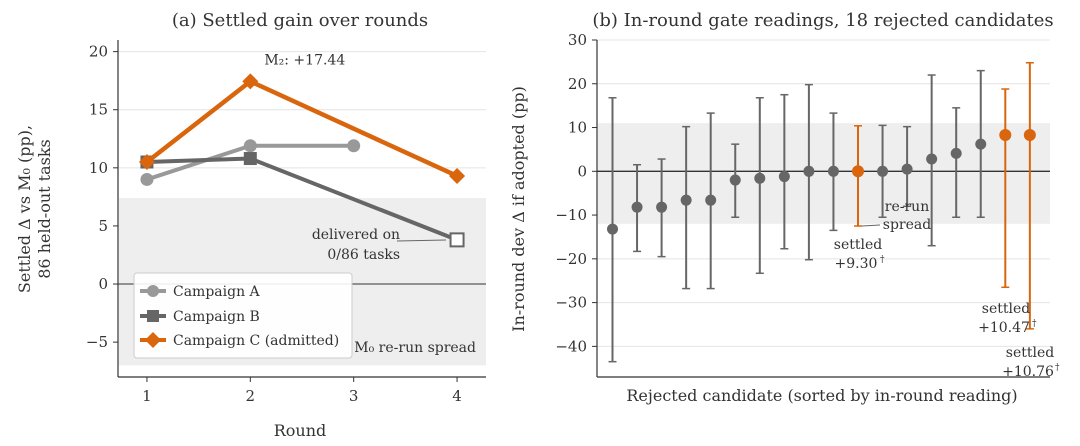  I want to click on x-tick-label: 1, so click(147, 396).